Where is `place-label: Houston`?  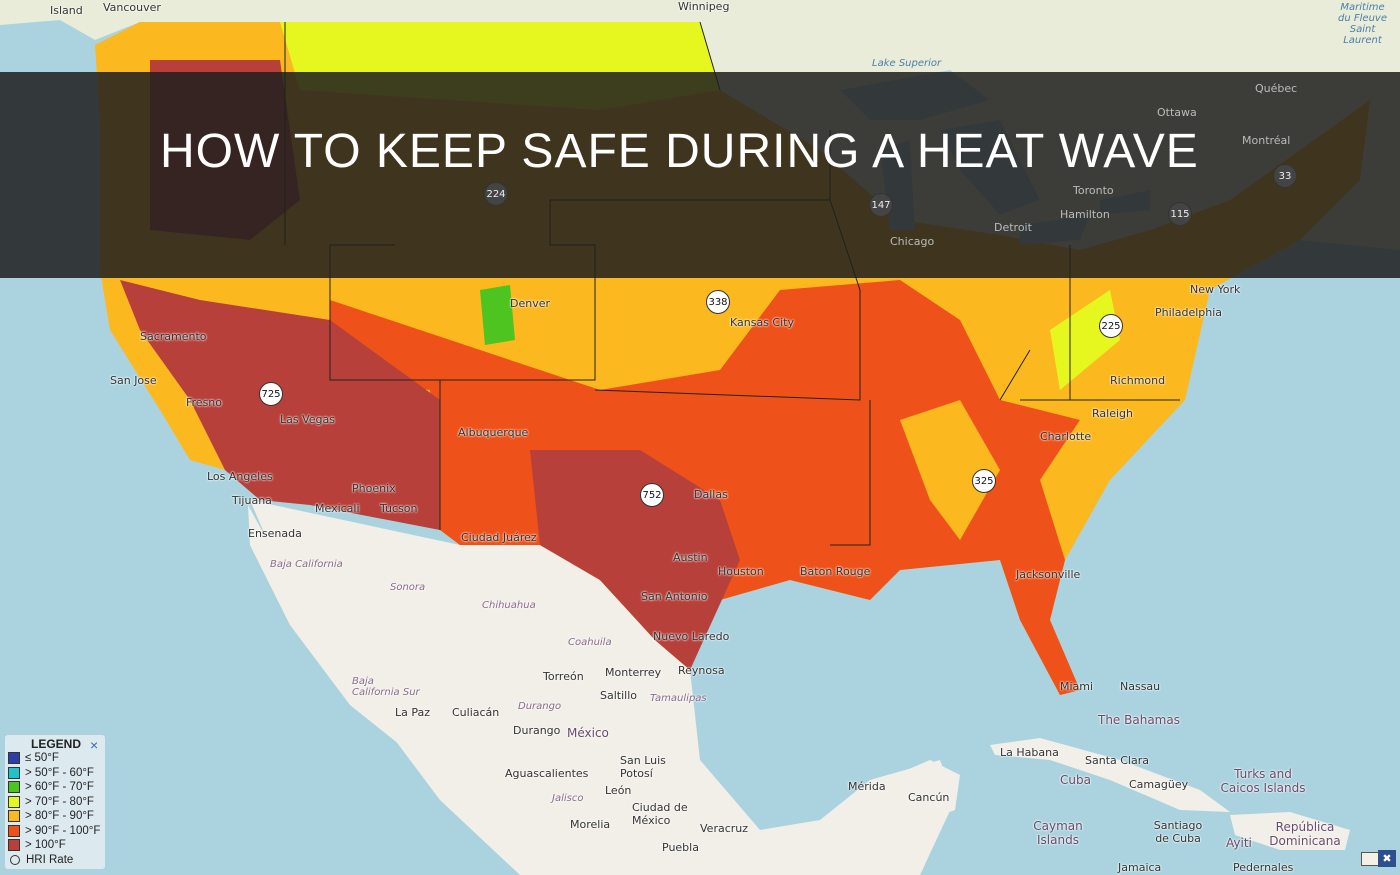 place-label: Houston is located at coordinates (741, 571).